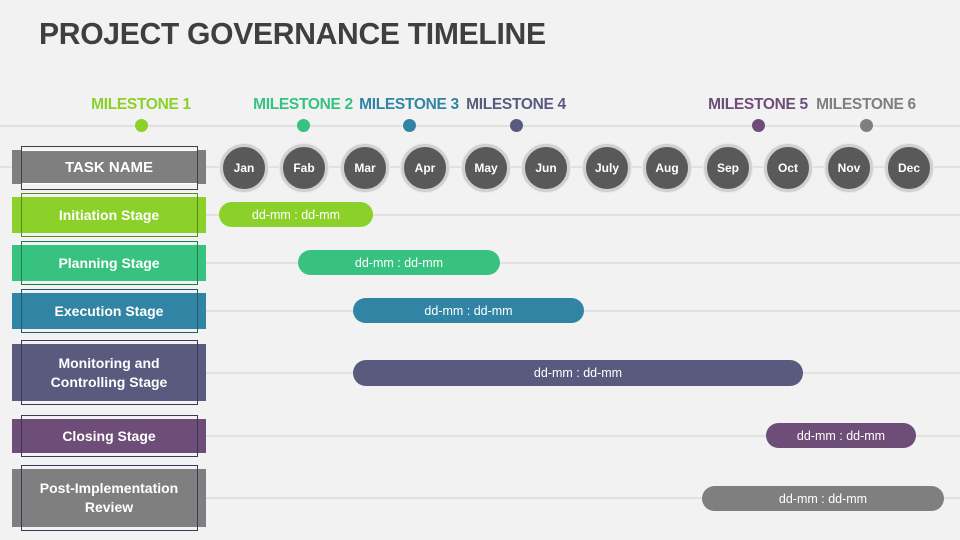 Image resolution: width=960 pixels, height=540 pixels. Describe the element at coordinates (303, 104) in the screenshot. I see `milestone-label-2: MILESTONE 2` at that location.